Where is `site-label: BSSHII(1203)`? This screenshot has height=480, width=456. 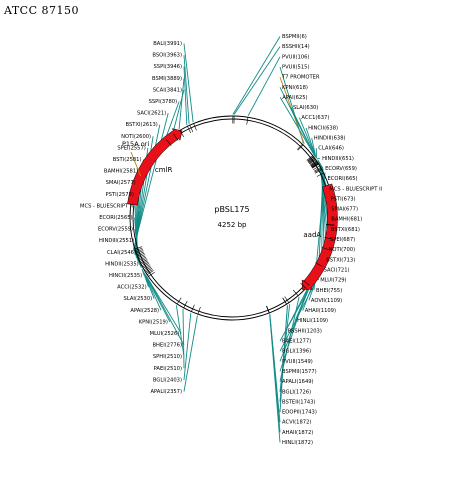 site-label: BSSHII(1203) is located at coordinates (305, 331).